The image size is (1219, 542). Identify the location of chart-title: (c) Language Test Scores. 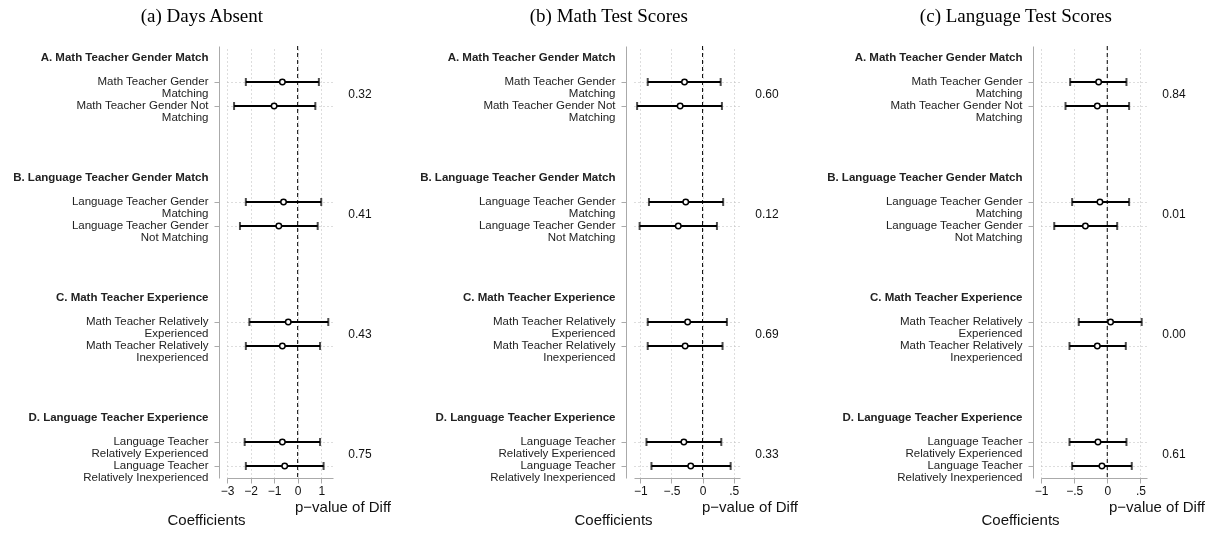
(1015, 15).